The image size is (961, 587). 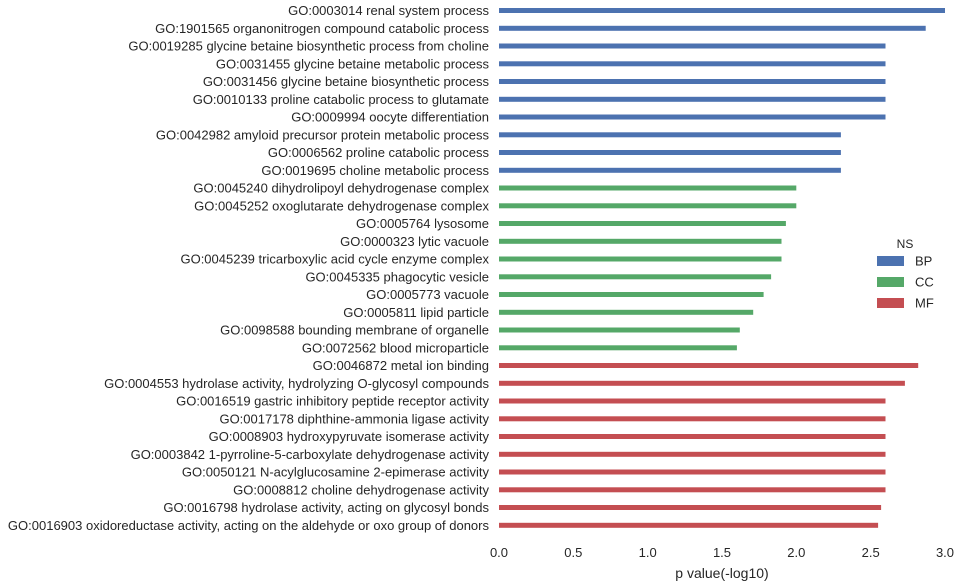 I want to click on x-tick-label: 3.0, so click(x=945, y=552).